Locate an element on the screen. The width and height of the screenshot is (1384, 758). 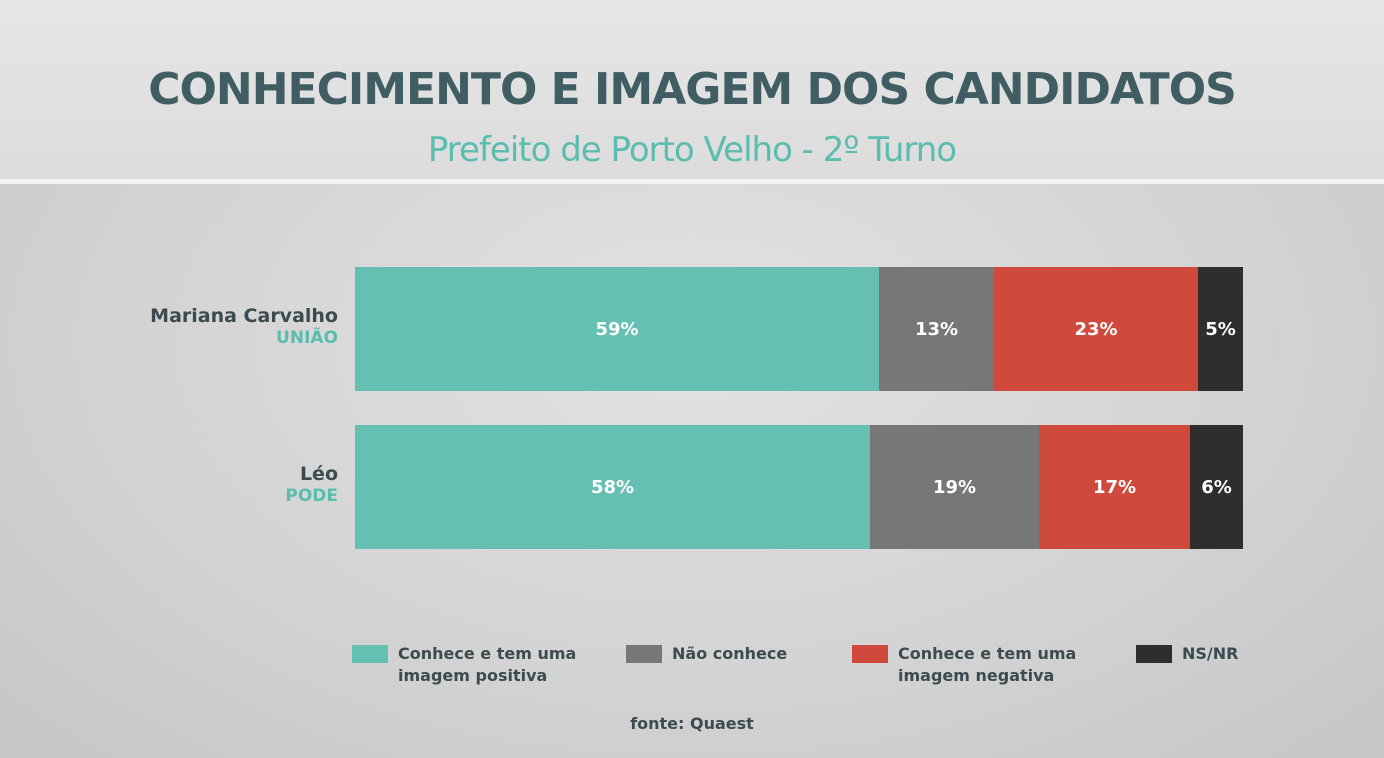
data-label: 17% is located at coordinates (1114, 487).